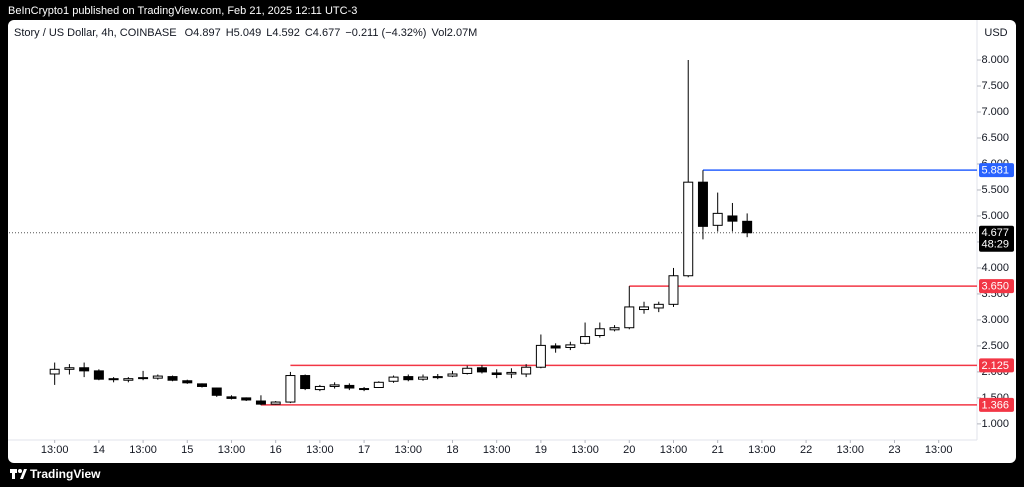 Image resolution: width=1024 pixels, height=487 pixels. What do you see at coordinates (995, 112) in the screenshot?
I see `y-tick-label: 7.000` at bounding box center [995, 112].